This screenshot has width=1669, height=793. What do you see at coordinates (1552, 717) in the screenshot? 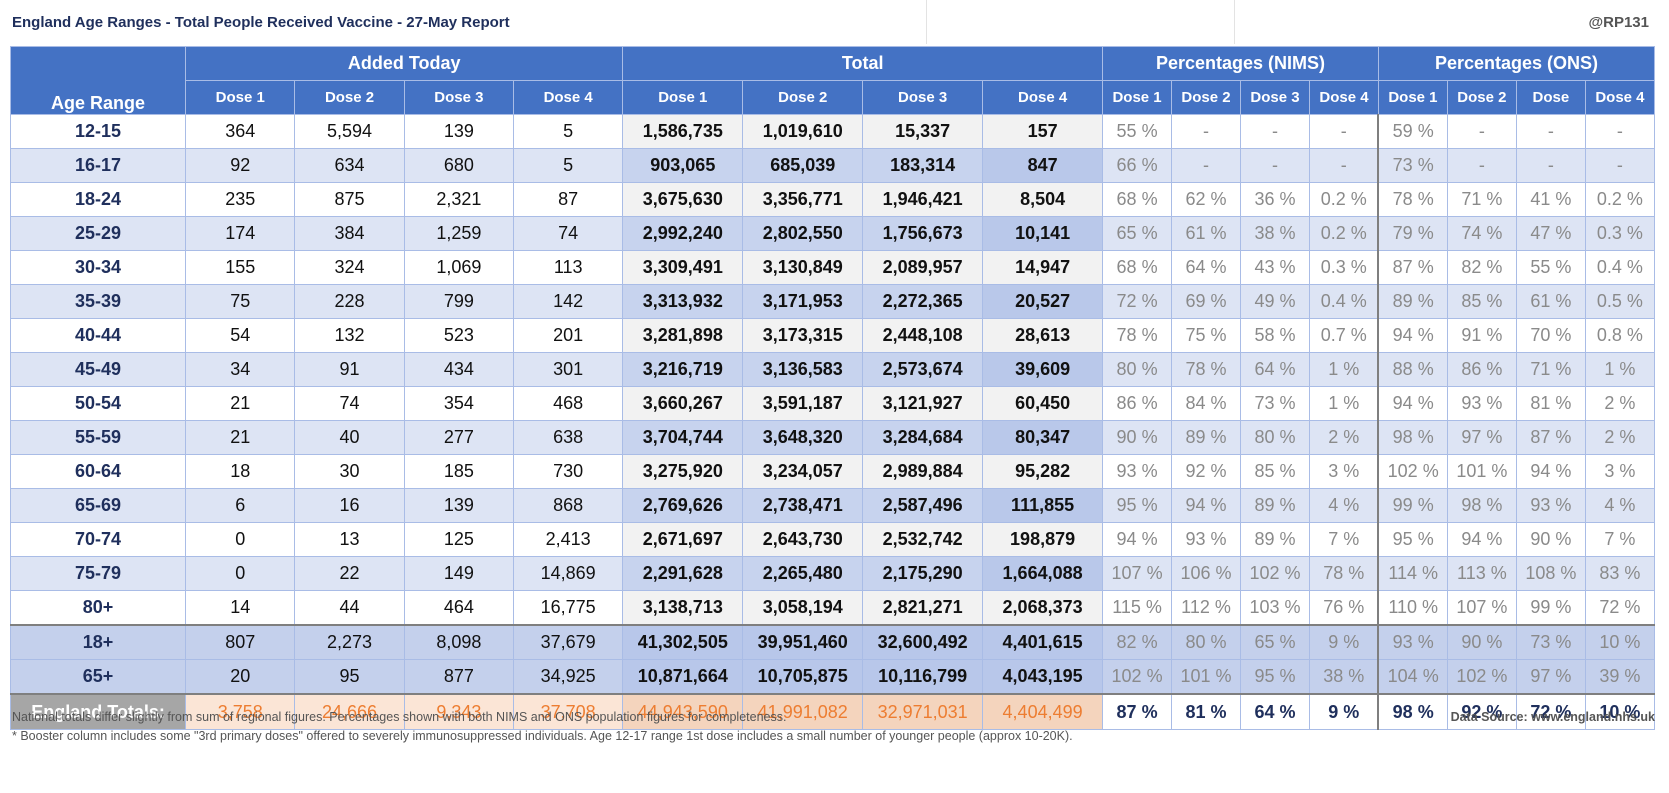
I see `data-source: Data Source: www.england.nhs.uk` at bounding box center [1552, 717].